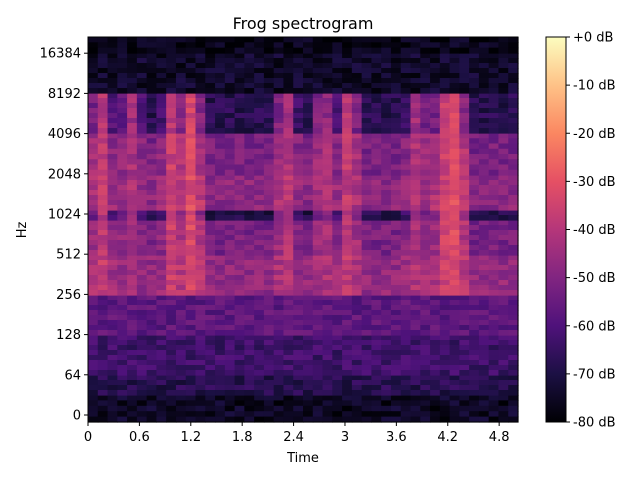 The width and height of the screenshot is (640, 484). I want to click on colorbar-tick-label: -20 dB, so click(594, 134).